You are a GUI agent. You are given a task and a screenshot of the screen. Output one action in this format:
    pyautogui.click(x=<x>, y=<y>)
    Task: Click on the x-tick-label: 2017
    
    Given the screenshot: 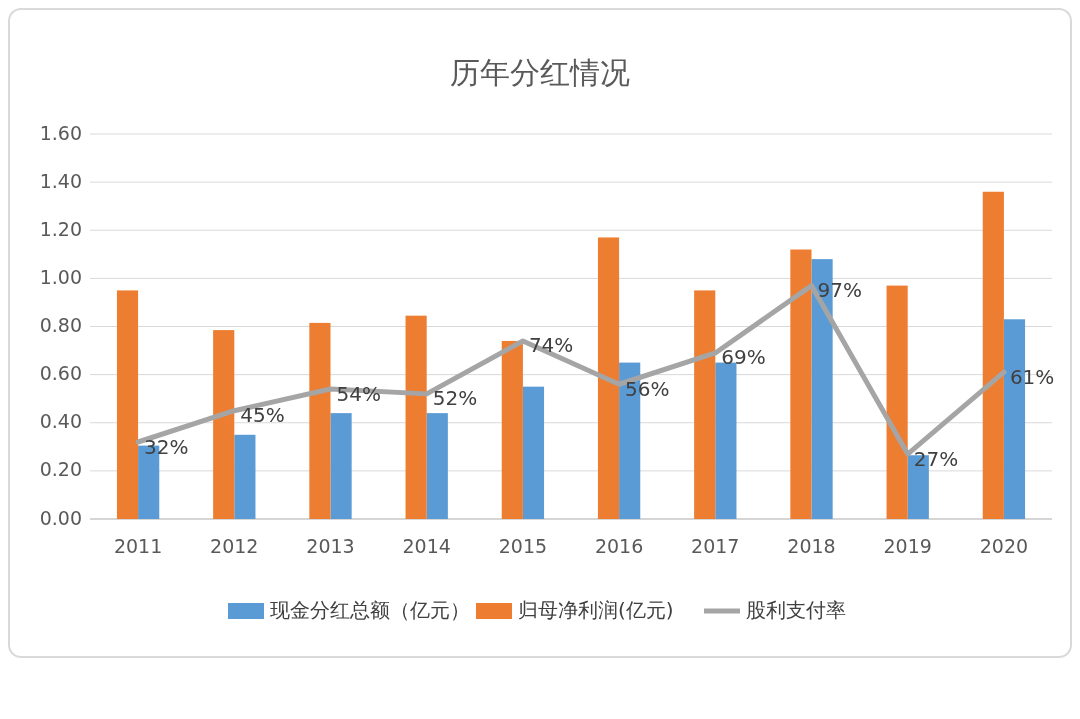 What is the action you would take?
    pyautogui.click(x=715, y=546)
    